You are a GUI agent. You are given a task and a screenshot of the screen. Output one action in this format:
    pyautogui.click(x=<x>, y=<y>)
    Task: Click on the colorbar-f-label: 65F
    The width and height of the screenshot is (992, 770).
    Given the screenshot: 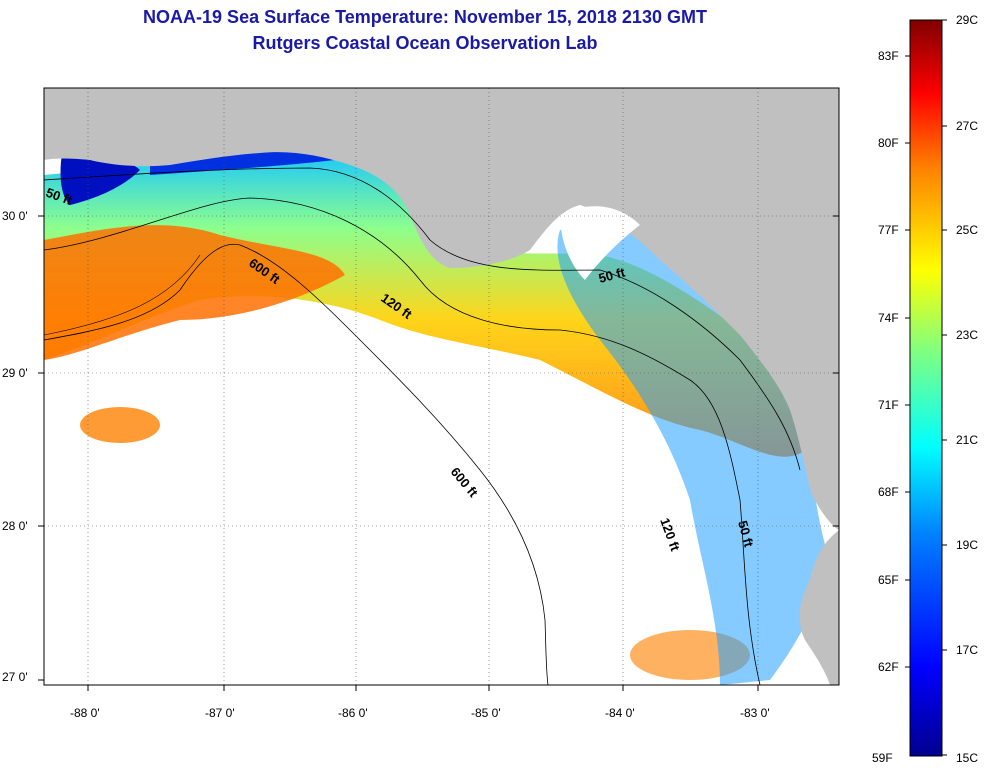 What is the action you would take?
    pyautogui.click(x=888, y=580)
    